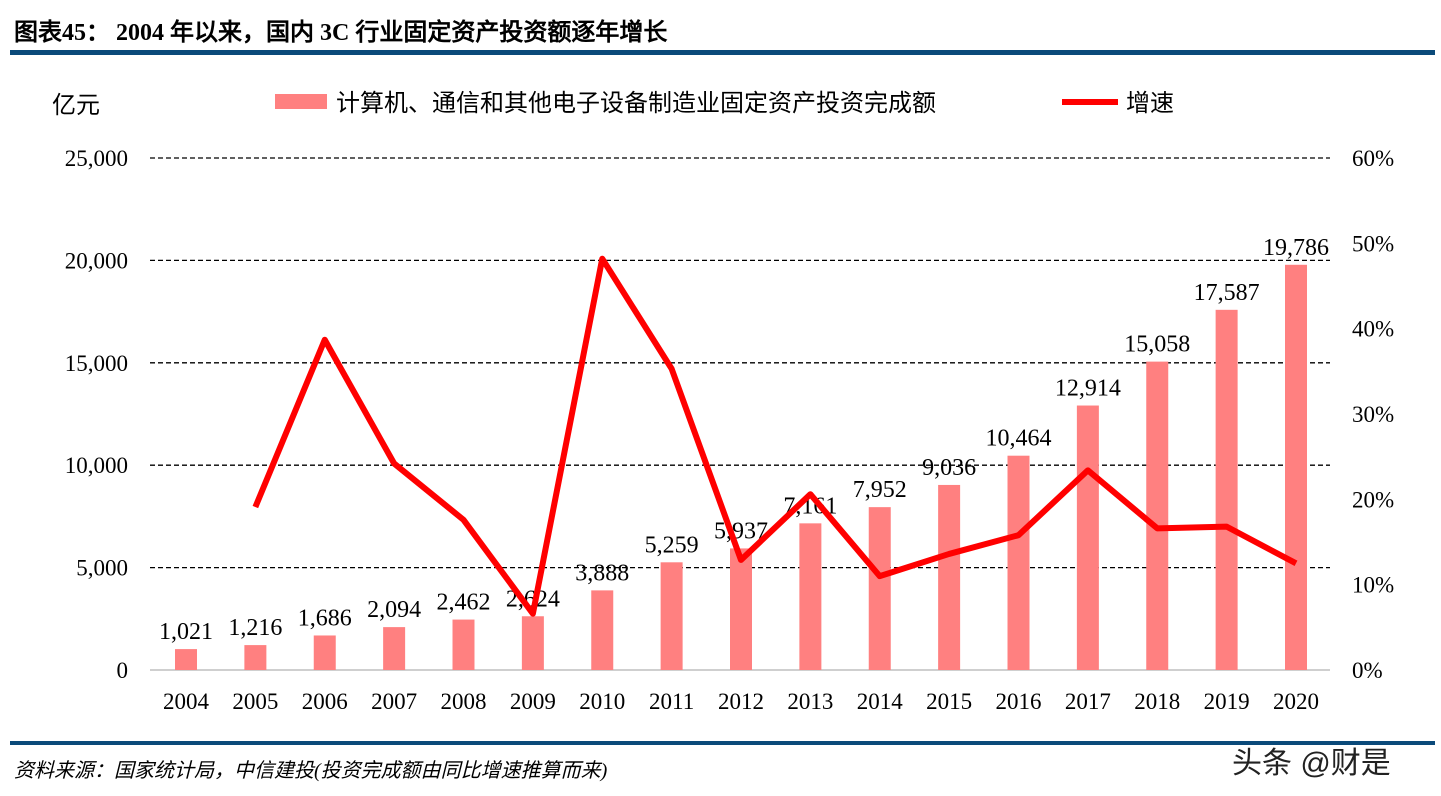 Image resolution: width=1441 pixels, height=796 pixels. What do you see at coordinates (96, 260) in the screenshot?
I see `y-tick-label: 20,000` at bounding box center [96, 260].